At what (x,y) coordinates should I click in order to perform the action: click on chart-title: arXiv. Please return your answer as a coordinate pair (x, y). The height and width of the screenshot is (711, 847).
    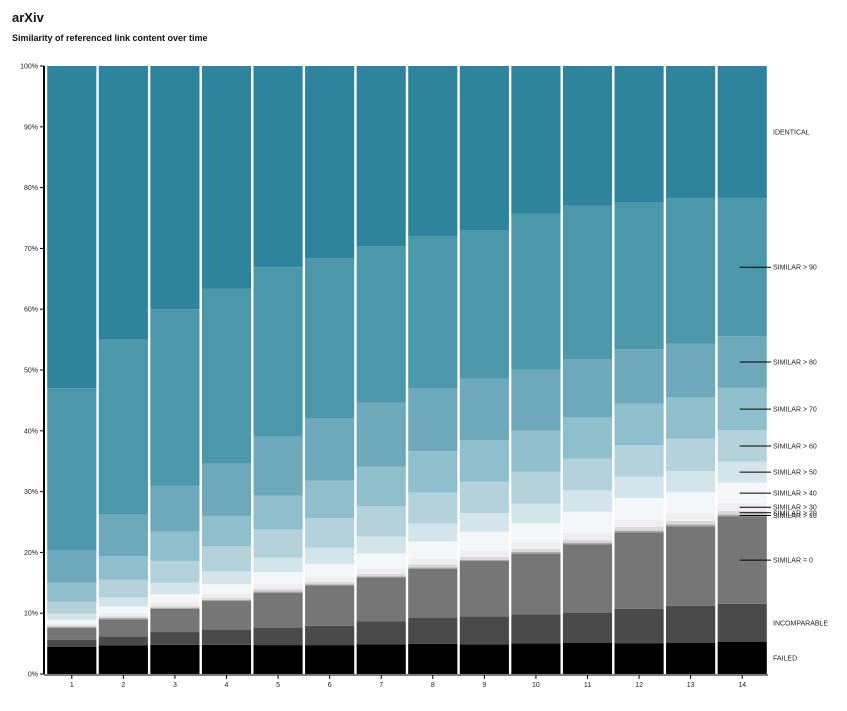
    Looking at the image, I should click on (28, 17).